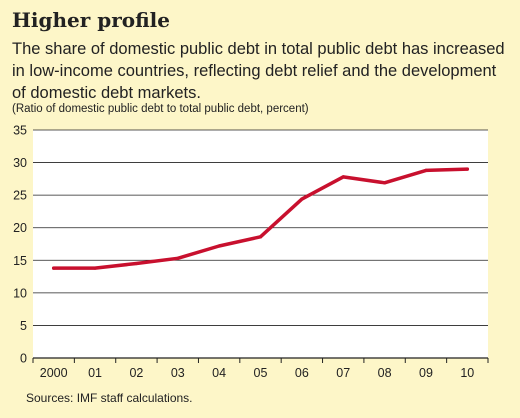 The height and width of the screenshot is (418, 520). Describe the element at coordinates (20, 261) in the screenshot. I see `y-tick-label: 15` at that location.